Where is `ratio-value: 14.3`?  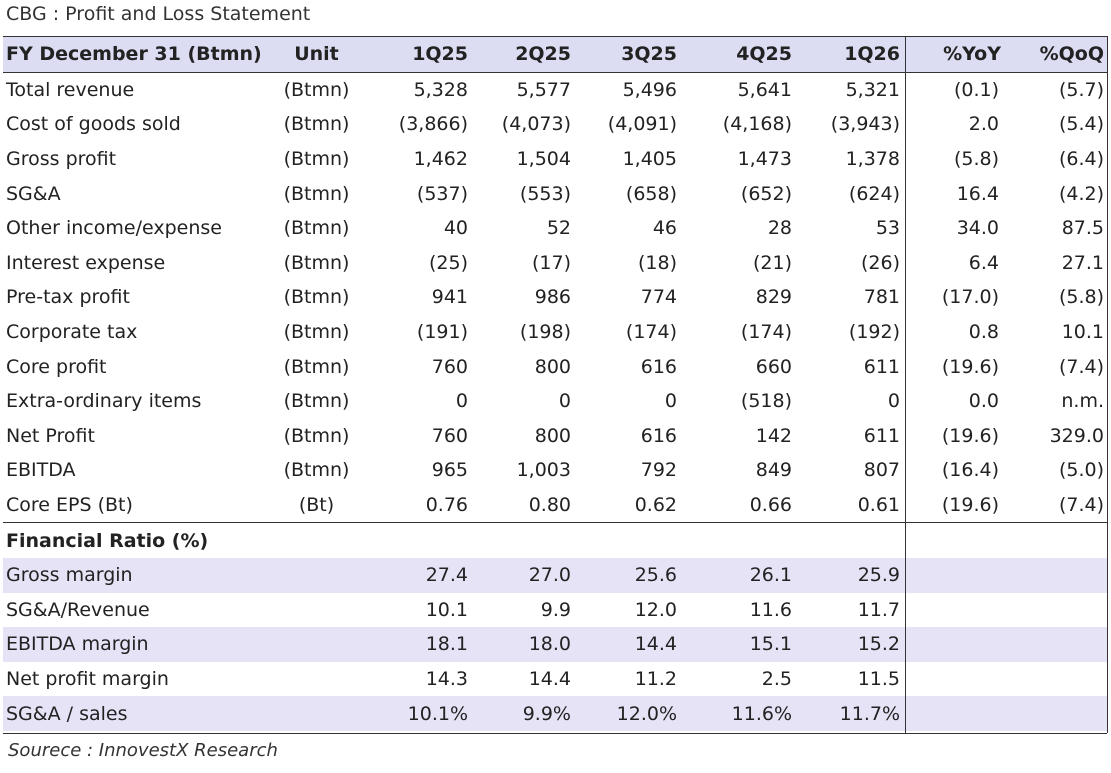 ratio-value: 14.3 is located at coordinates (446, 678).